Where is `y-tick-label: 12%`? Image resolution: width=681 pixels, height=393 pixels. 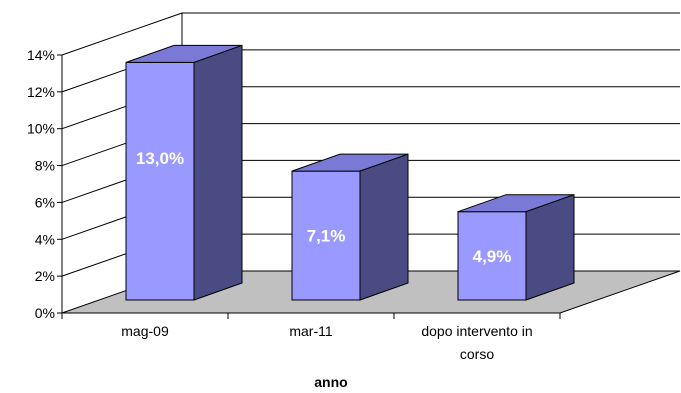
y-tick-label: 12% is located at coordinates (41, 92).